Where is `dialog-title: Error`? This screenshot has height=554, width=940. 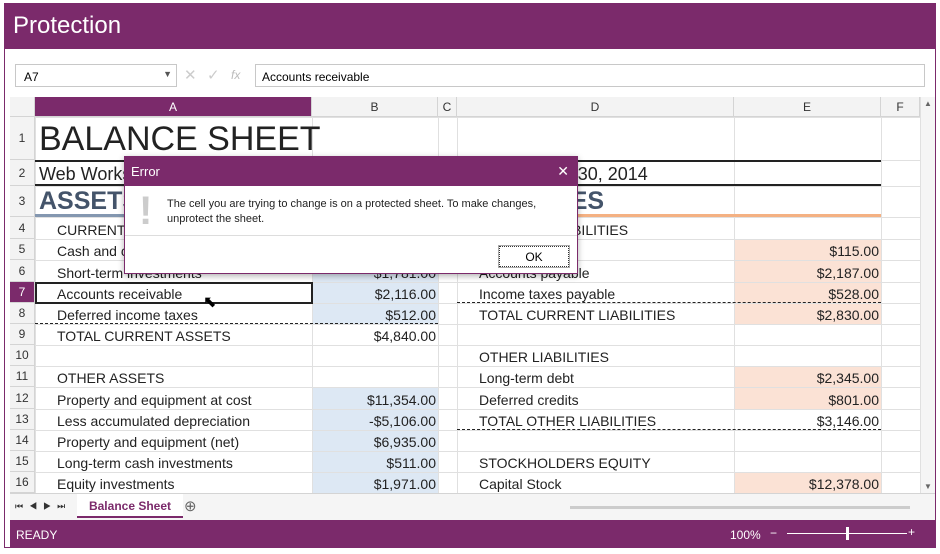
dialog-title: Error is located at coordinates (145, 171).